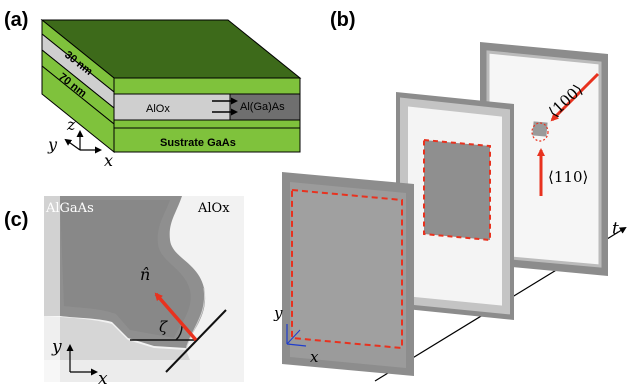  Describe the element at coordinates (82, 360) in the screenshot. I see `axes-c` at that location.